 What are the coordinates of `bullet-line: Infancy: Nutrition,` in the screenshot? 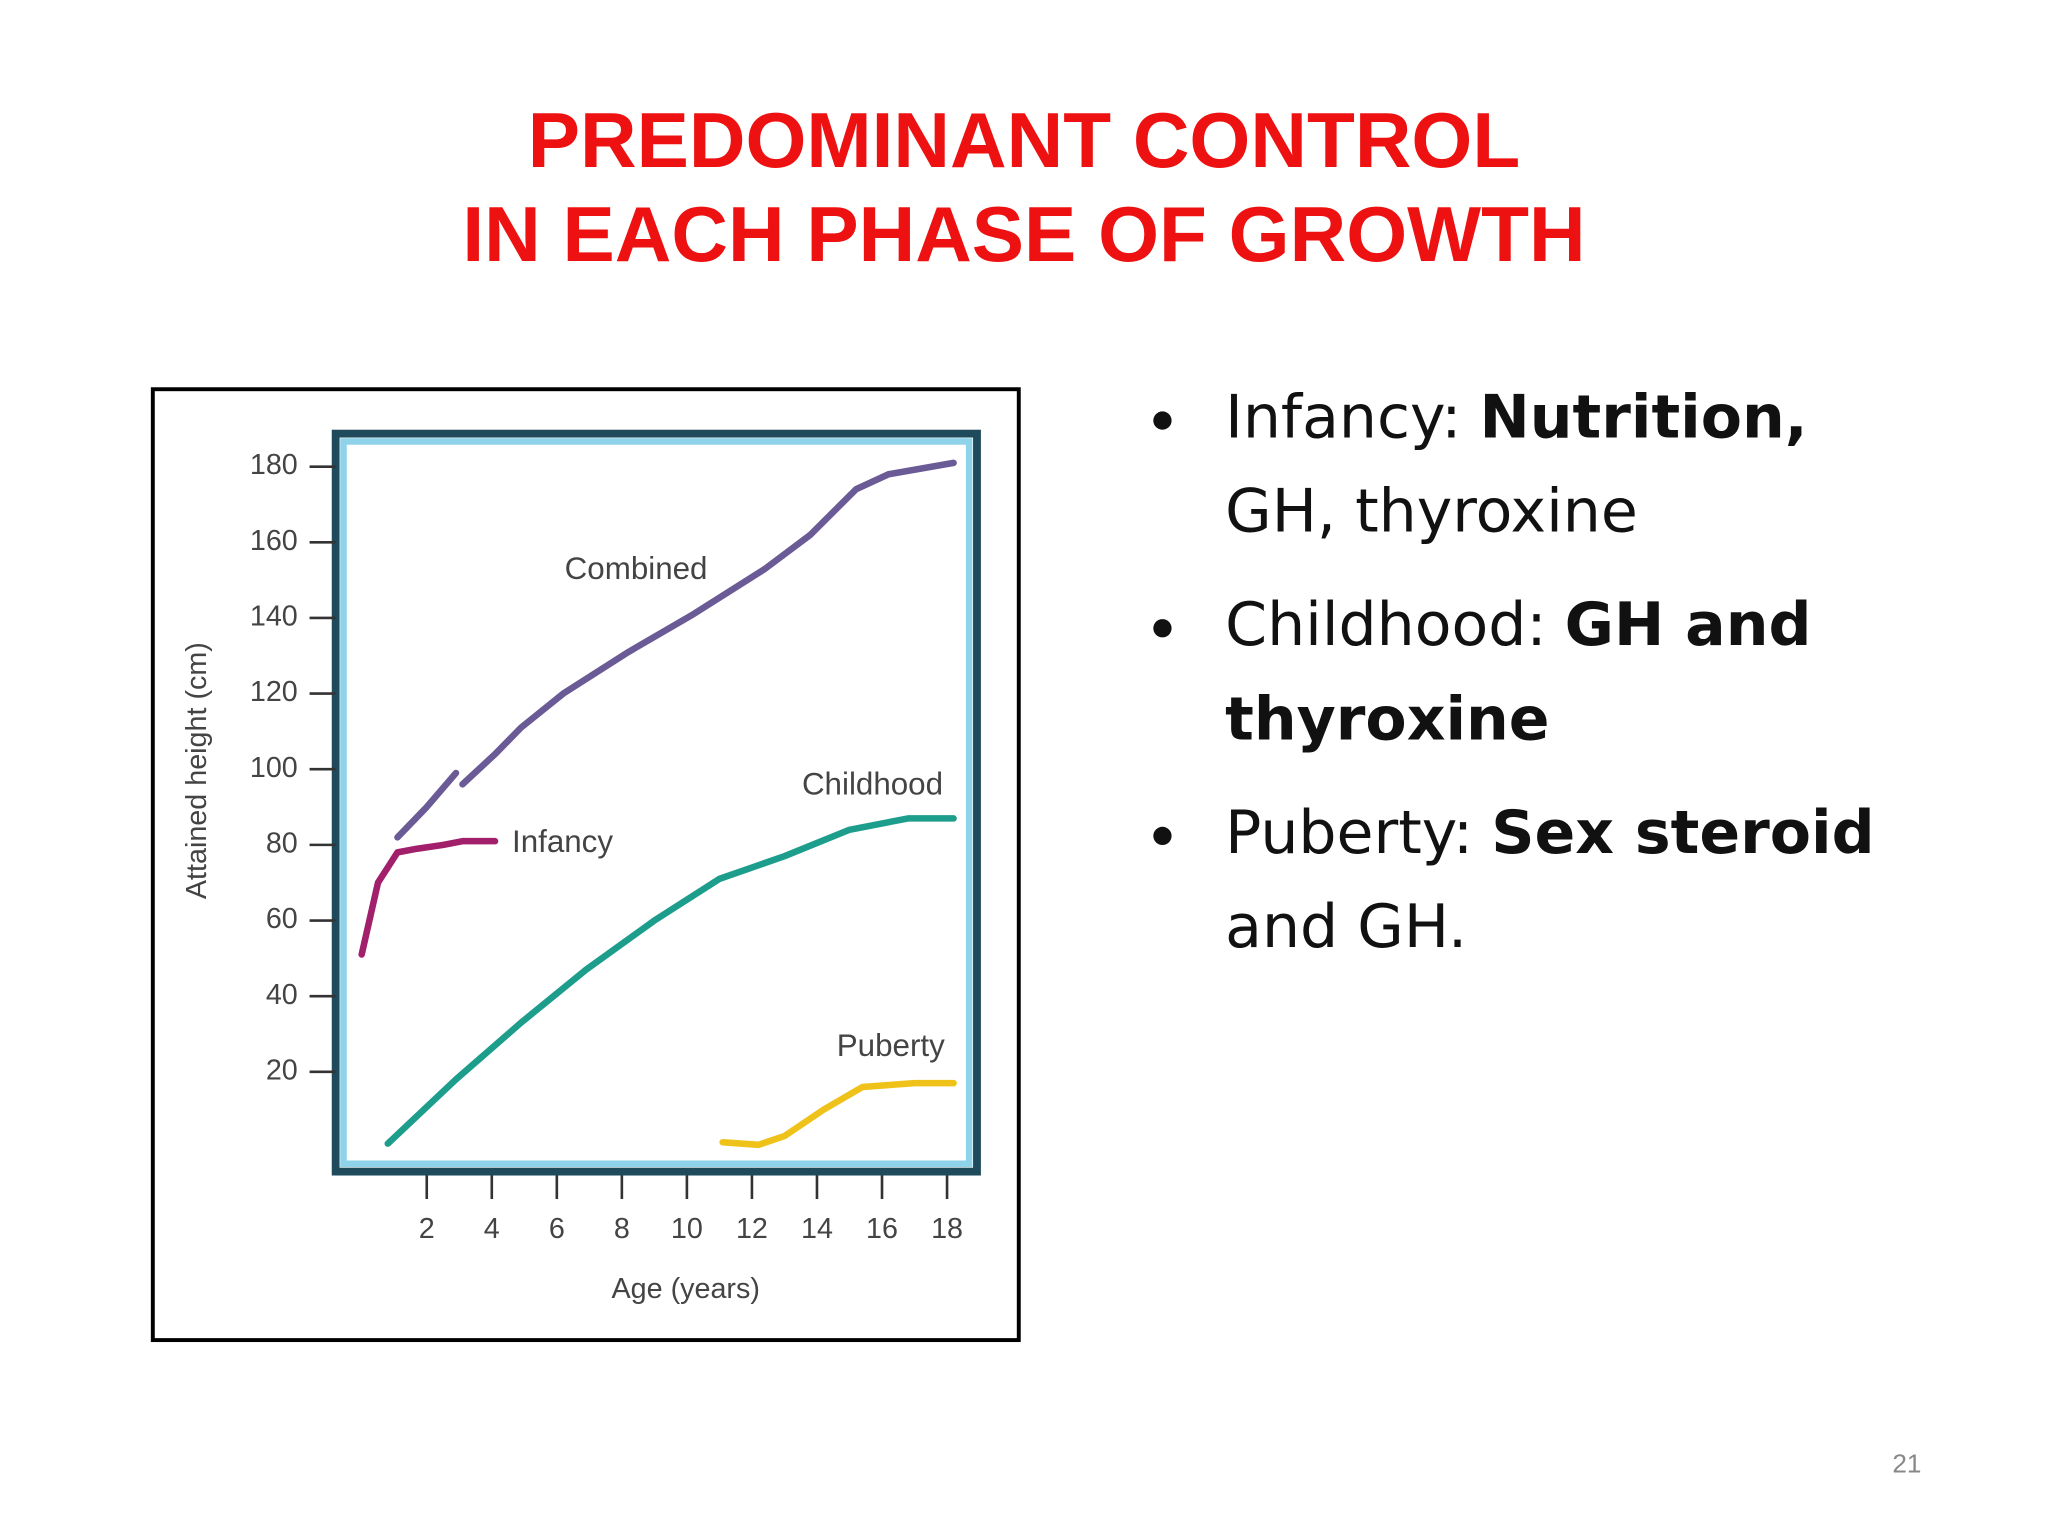 It's located at (1516, 417).